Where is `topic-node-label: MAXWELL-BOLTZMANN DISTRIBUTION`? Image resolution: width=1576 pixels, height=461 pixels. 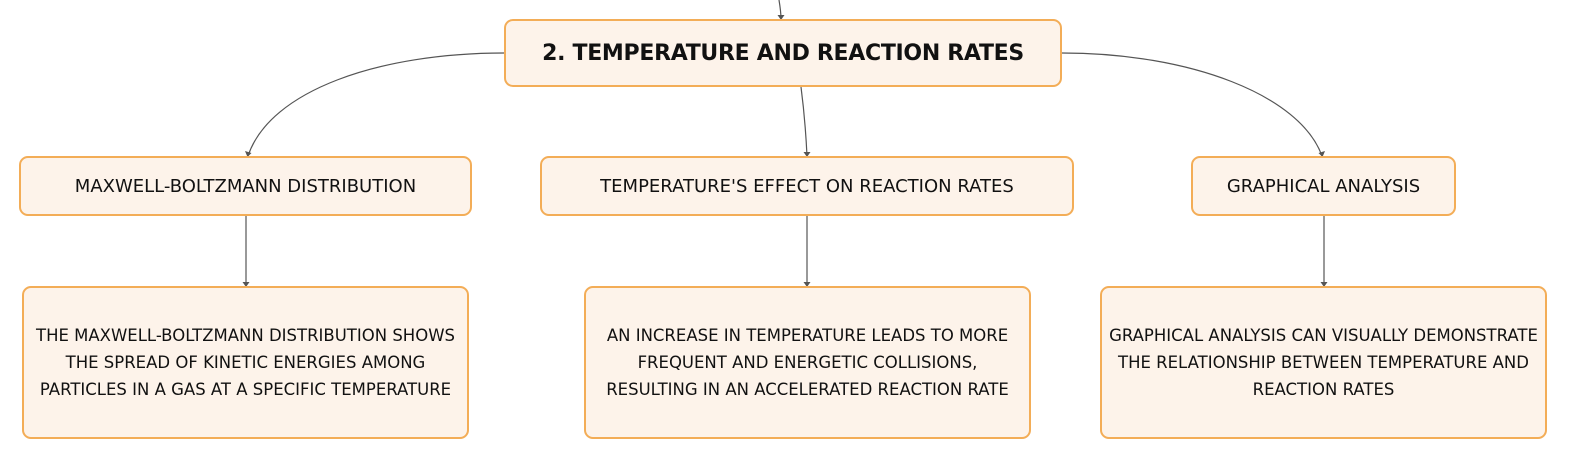 topic-node-label: MAXWELL-BOLTZMANN DISTRIBUTION is located at coordinates (245, 186).